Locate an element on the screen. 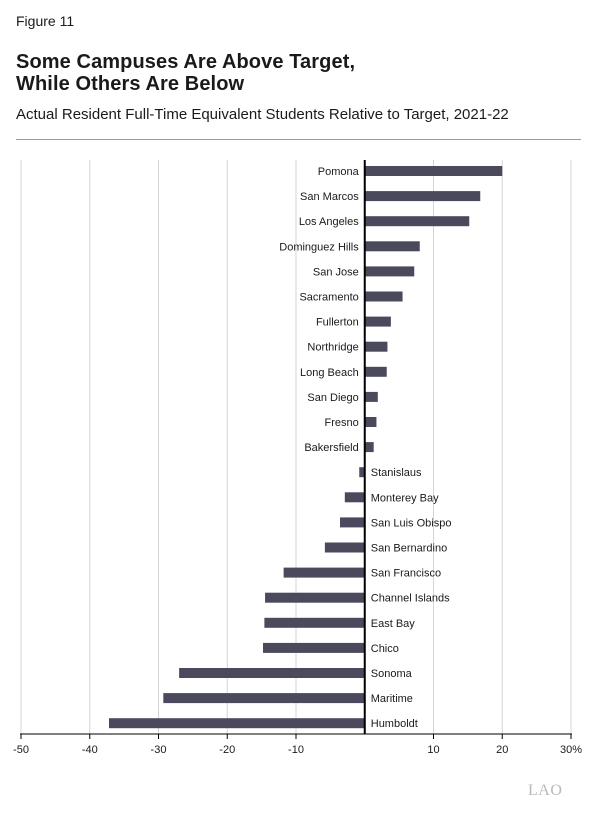  x-tick-label: 30% is located at coordinates (571, 750).